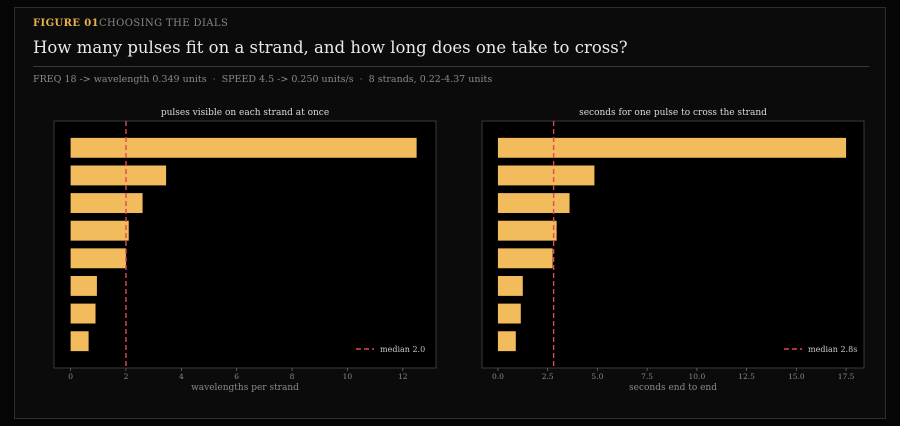  Describe the element at coordinates (402, 349) in the screenshot. I see `legend-label-1: median 2.0` at that location.